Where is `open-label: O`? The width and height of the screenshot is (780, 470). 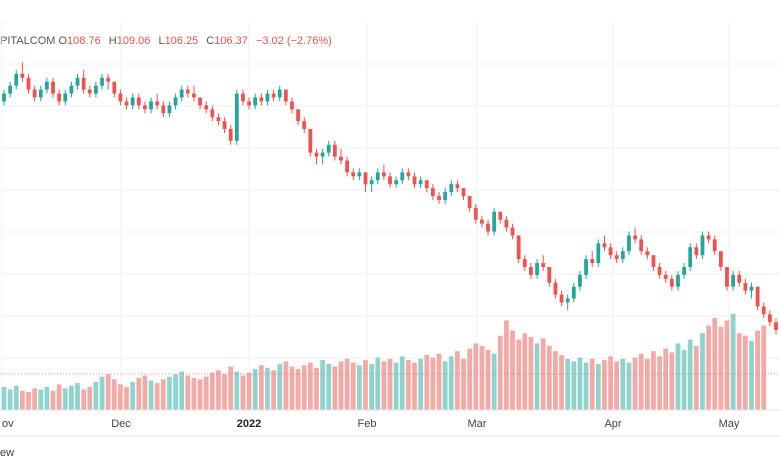 open-label: O is located at coordinates (63, 41).